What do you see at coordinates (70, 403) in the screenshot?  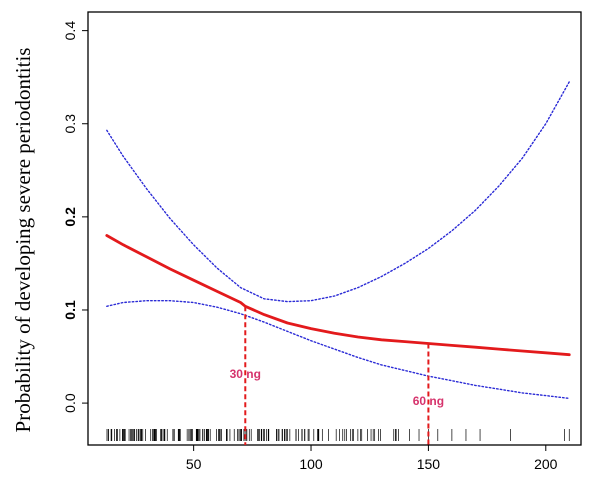 I see `y-tick-label: 0.0` at bounding box center [70, 403].